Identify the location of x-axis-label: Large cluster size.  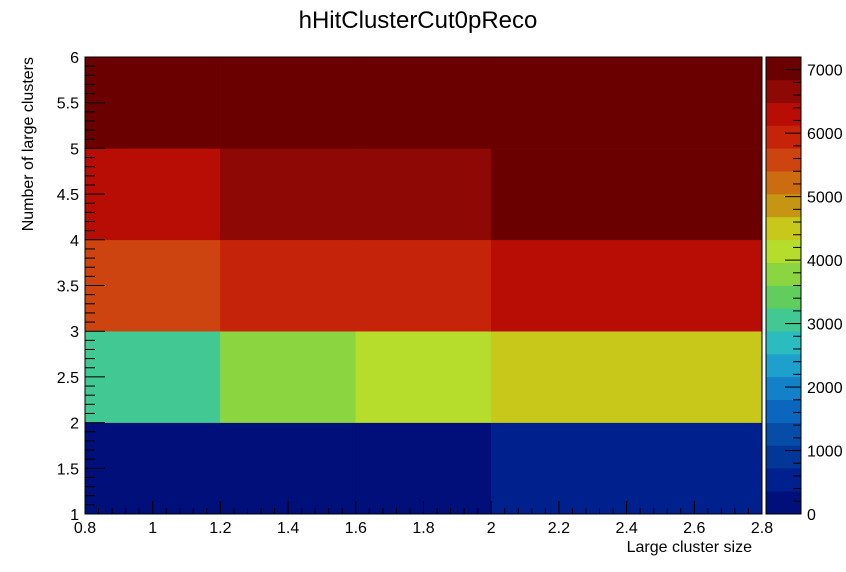
(689, 547).